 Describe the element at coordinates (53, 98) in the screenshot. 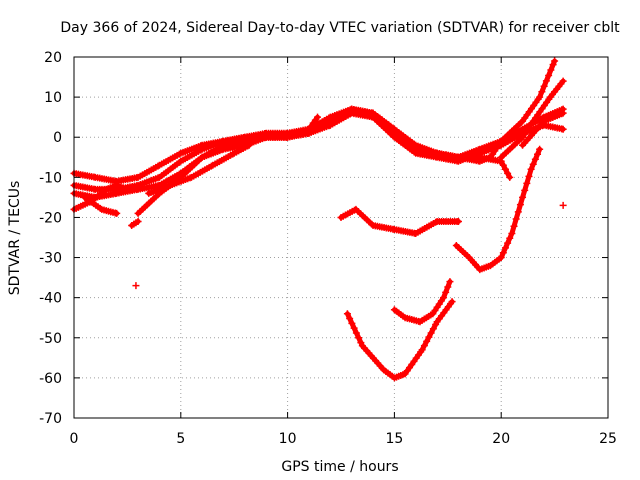

I see `y-tick-label: 10` at that location.